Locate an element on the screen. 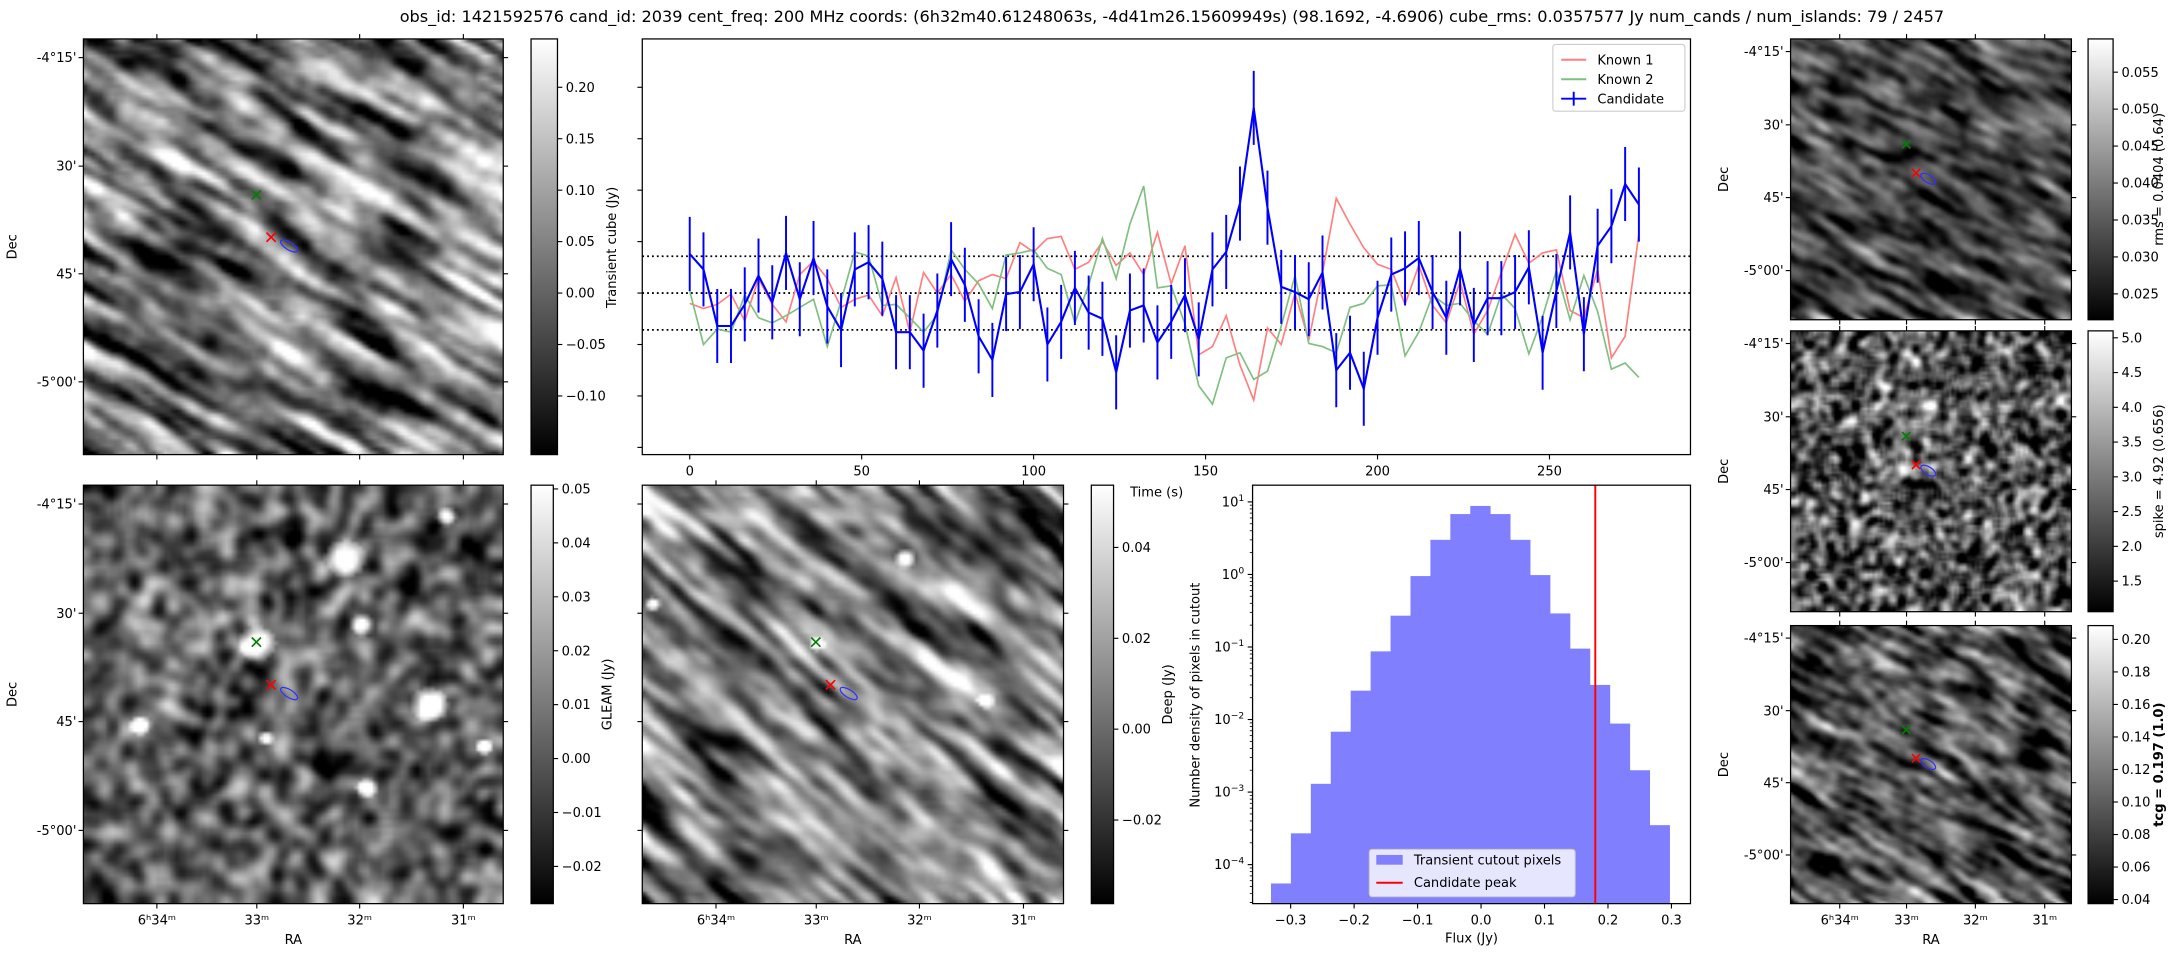 The height and width of the screenshot is (960, 2184). y-tick-label: 10−2 is located at coordinates (1229, 720).